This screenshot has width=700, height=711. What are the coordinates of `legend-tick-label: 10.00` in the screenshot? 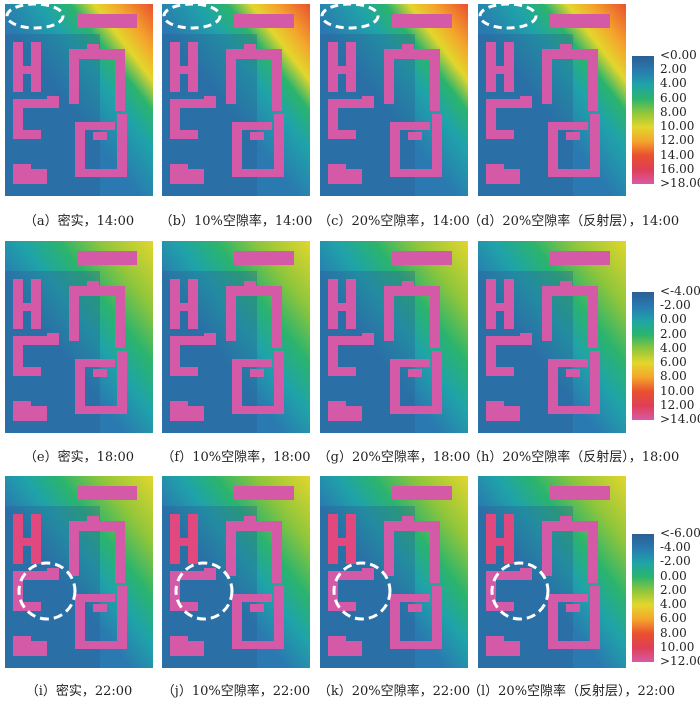 It's located at (677, 126).